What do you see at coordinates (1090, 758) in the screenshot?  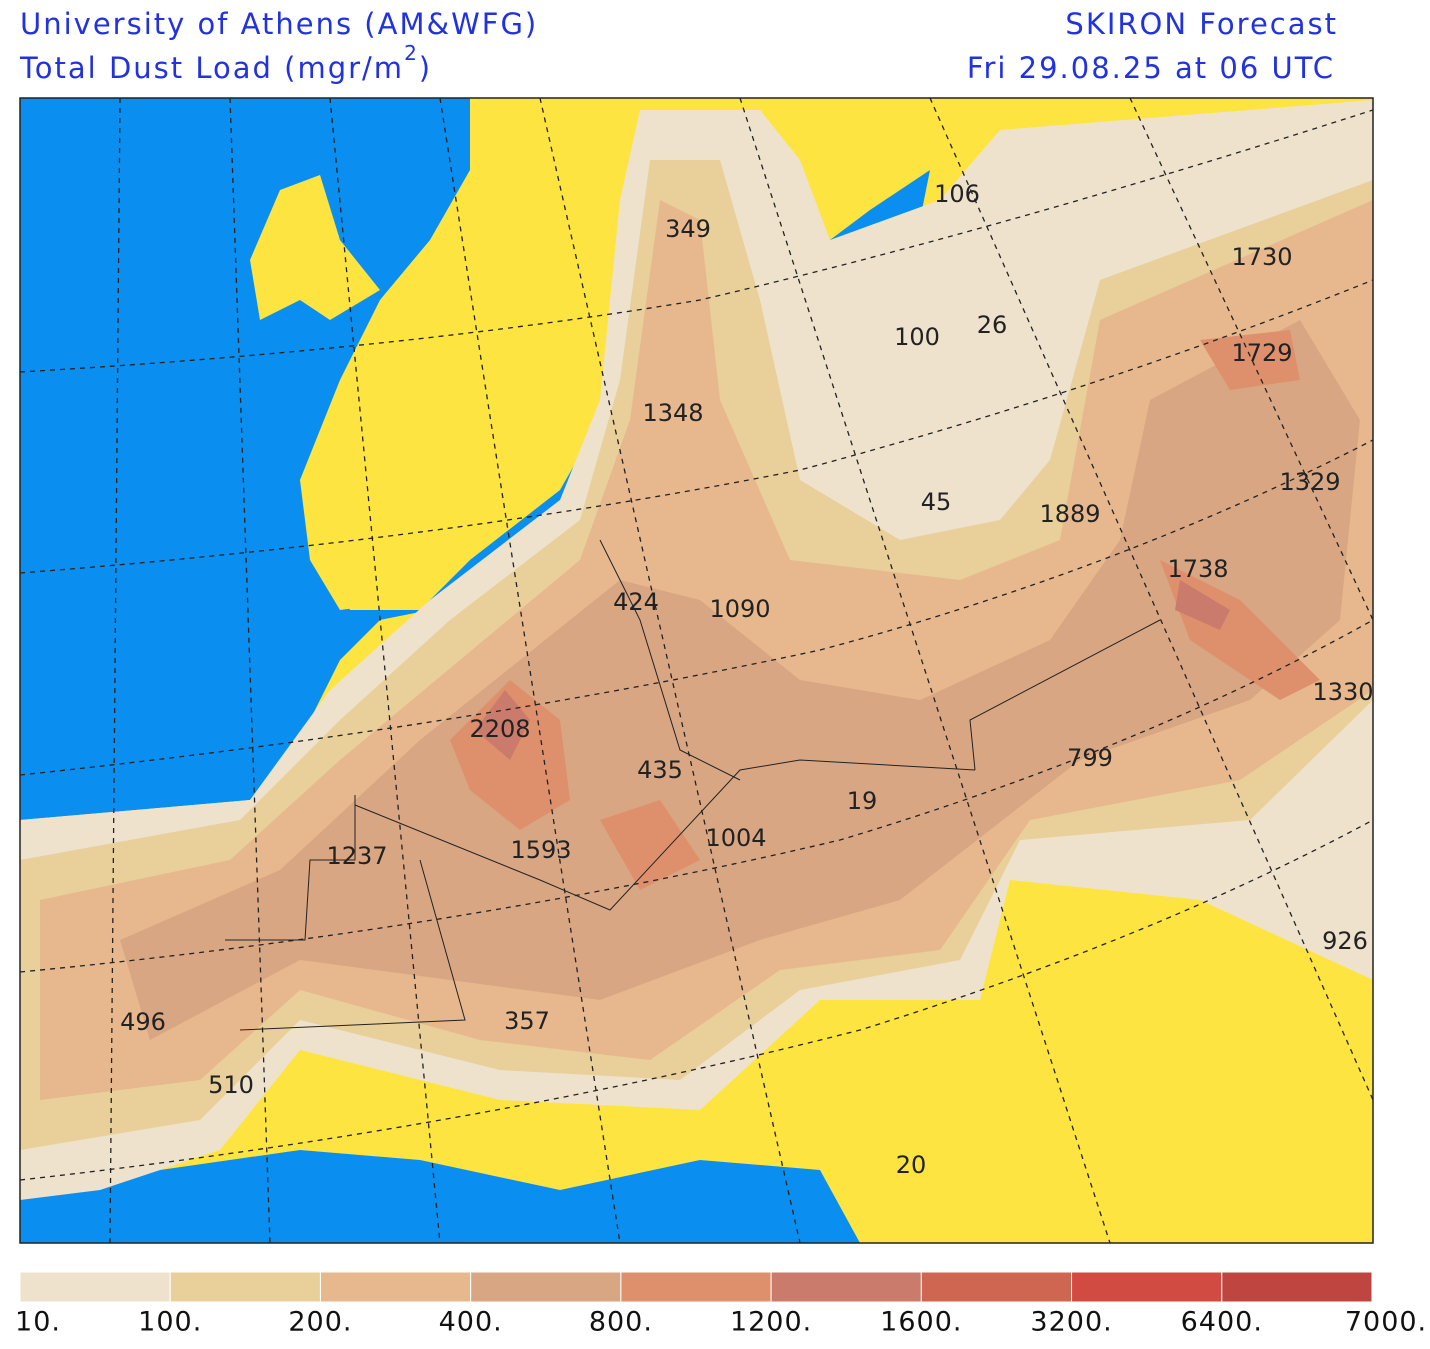 I see `point-value: 799` at bounding box center [1090, 758].